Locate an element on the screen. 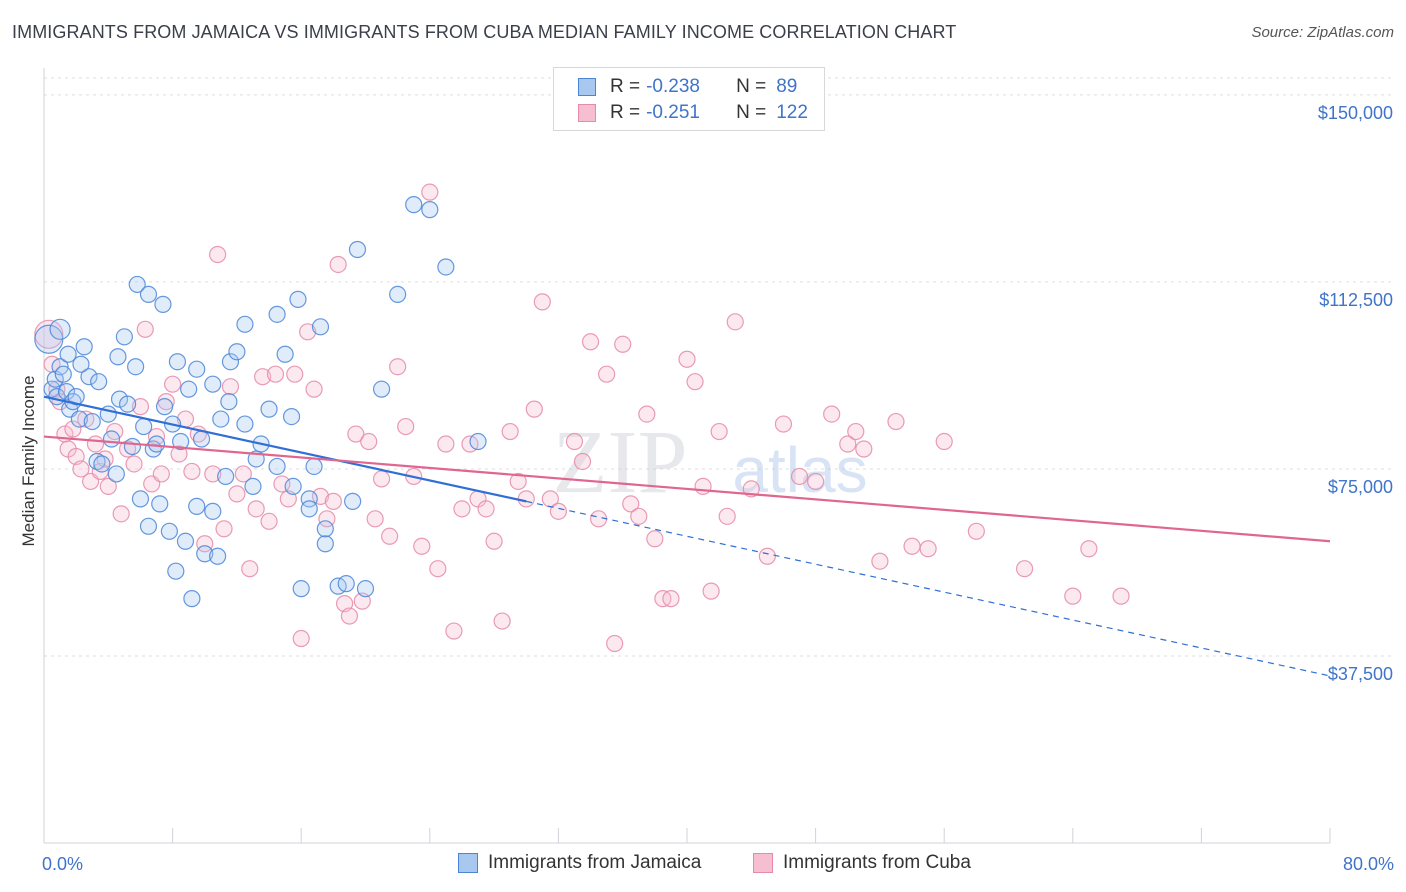 This screenshot has width=1406, height=892. y-tick-label: $75,000 is located at coordinates (1360, 487).